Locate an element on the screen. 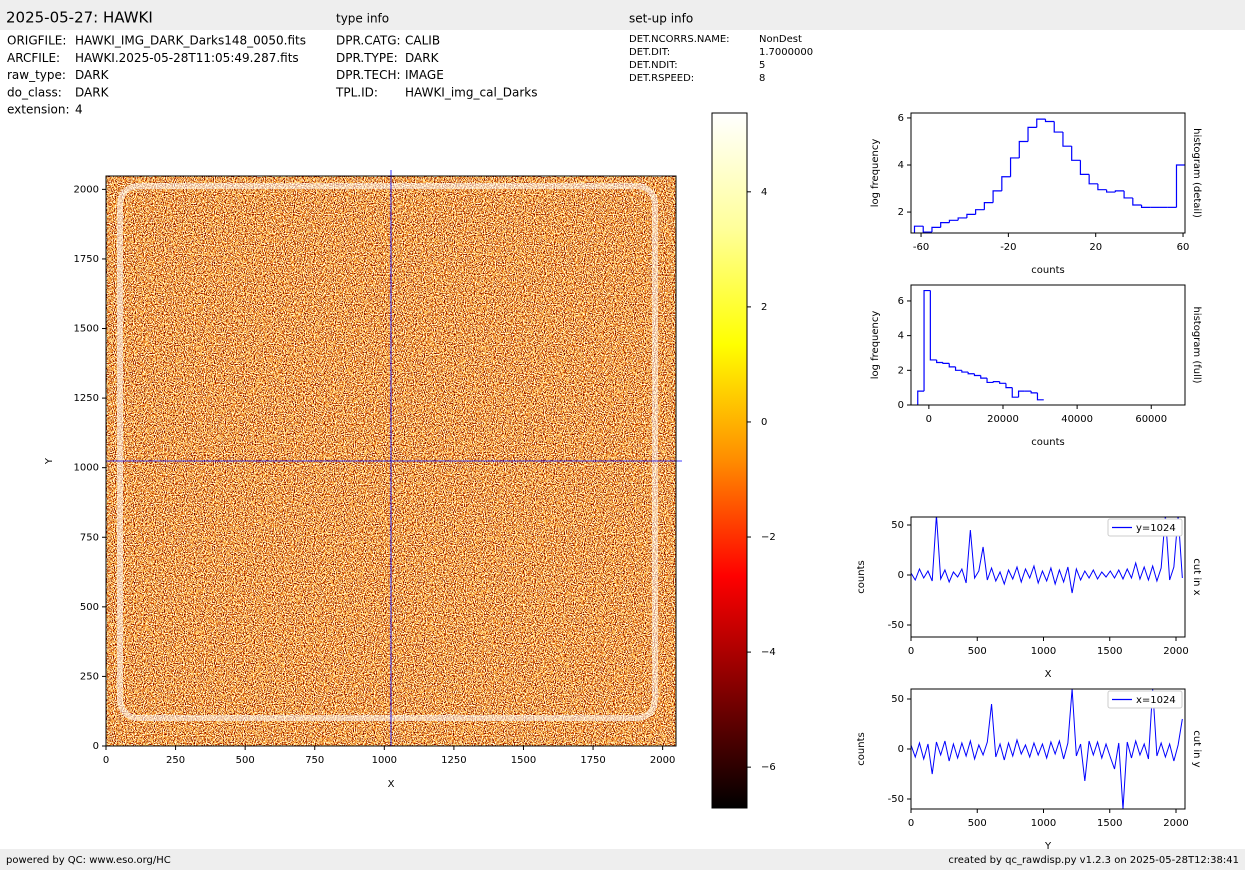 This screenshot has height=874, width=1245. colorbar-tick-label: 4 is located at coordinates (764, 192).